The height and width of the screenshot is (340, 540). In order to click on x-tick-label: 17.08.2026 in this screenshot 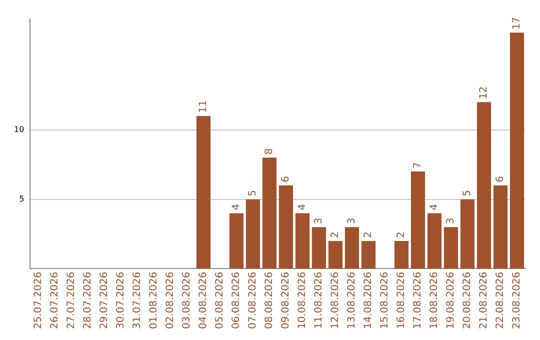, I will do `click(418, 301)`.